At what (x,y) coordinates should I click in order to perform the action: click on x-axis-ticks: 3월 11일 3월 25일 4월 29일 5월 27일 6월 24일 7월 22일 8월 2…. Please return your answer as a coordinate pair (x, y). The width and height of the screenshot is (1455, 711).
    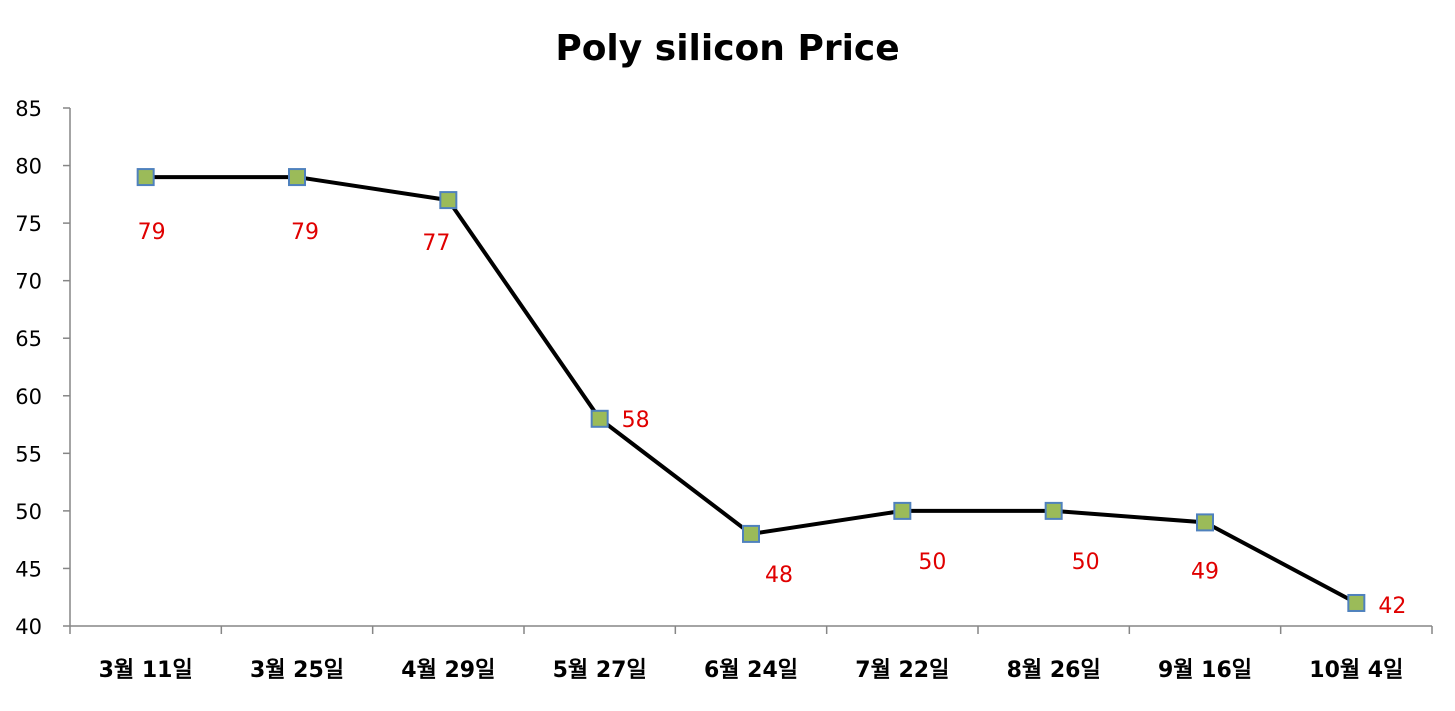
    Looking at the image, I should click on (751, 654).